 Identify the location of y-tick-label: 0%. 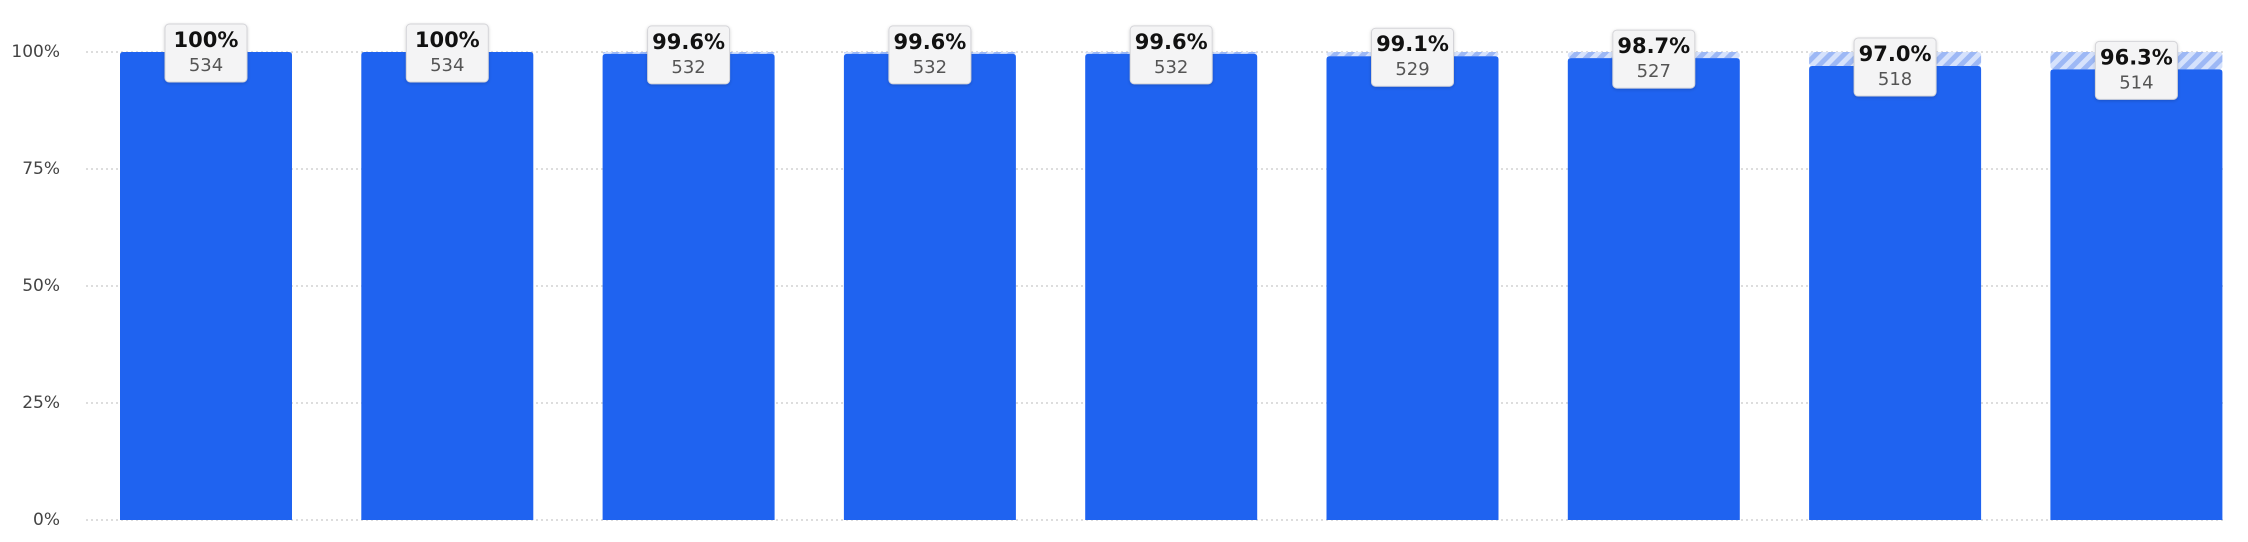
(46, 520).